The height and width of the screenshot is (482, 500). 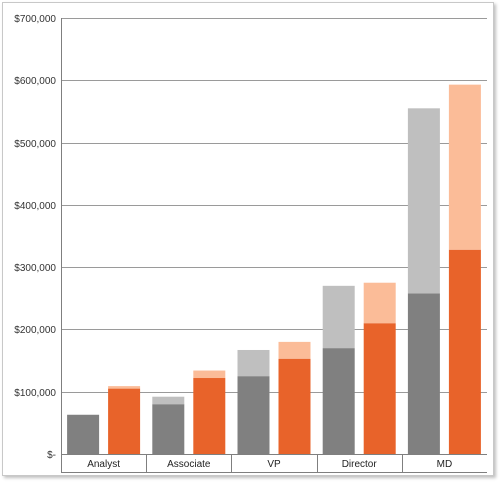 I want to click on category-labels: Analyst Associate VP Director MD, so click(x=269, y=464).